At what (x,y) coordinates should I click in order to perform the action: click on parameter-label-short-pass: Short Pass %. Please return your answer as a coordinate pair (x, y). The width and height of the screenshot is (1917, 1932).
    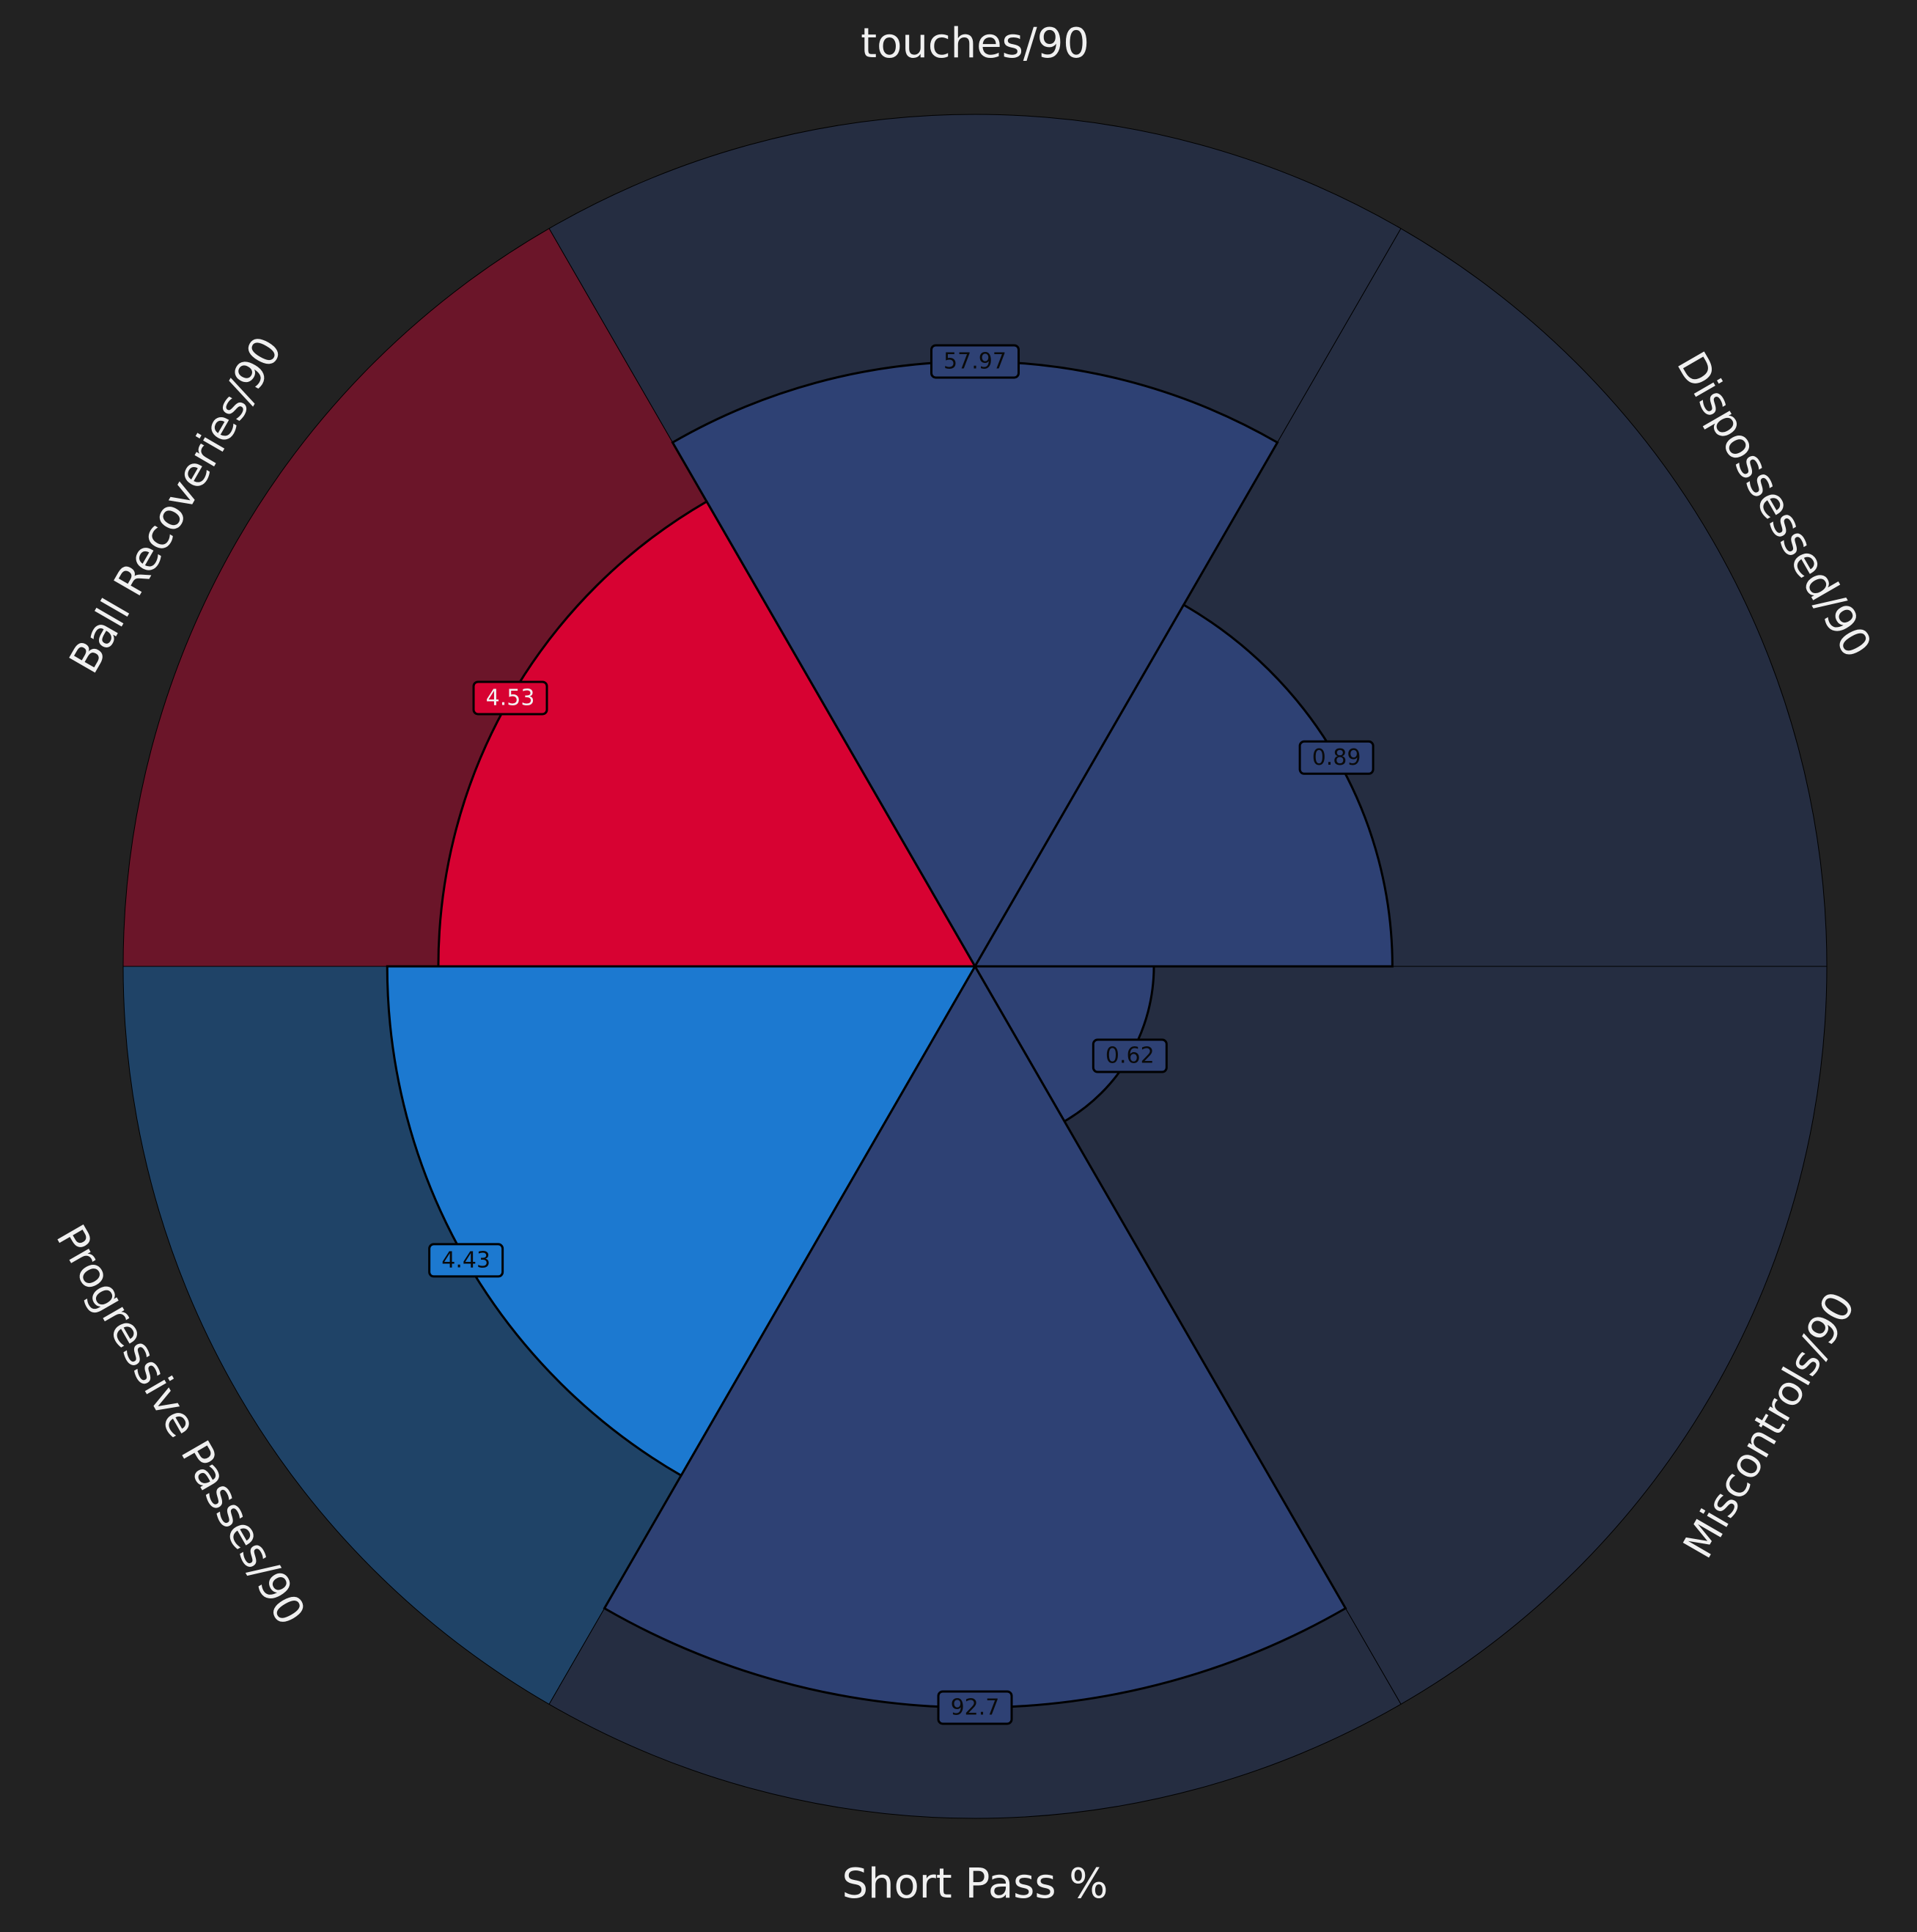
    Looking at the image, I should click on (975, 1884).